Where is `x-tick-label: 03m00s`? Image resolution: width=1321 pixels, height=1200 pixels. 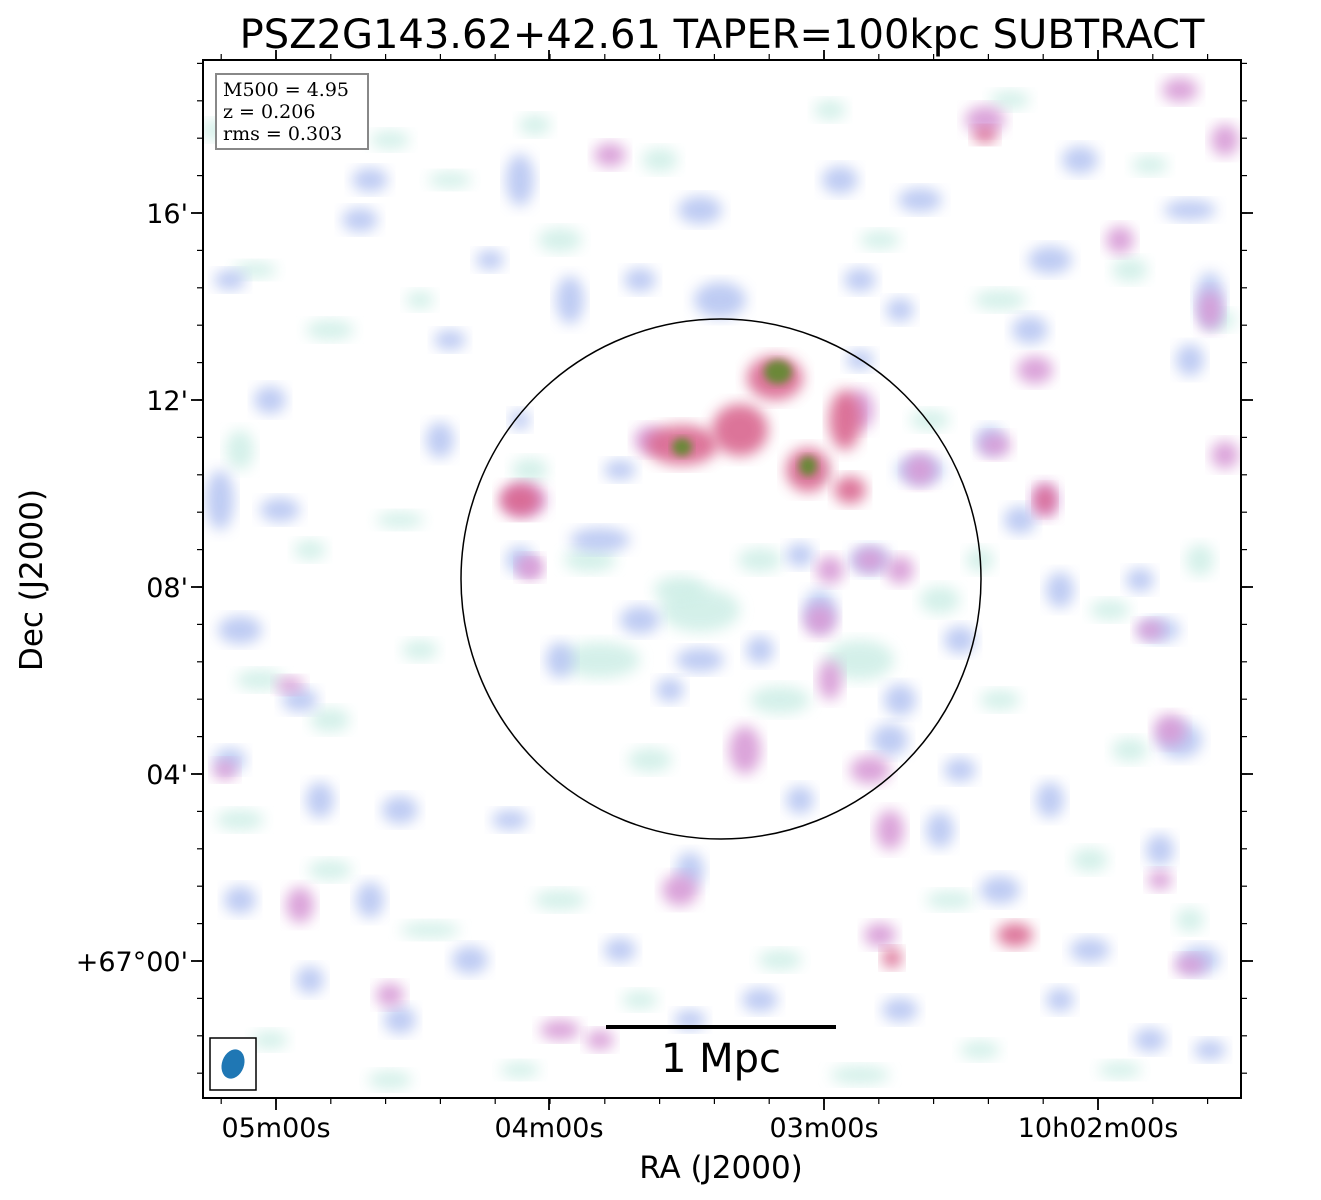 x-tick-label: 03m00s is located at coordinates (823, 1128).